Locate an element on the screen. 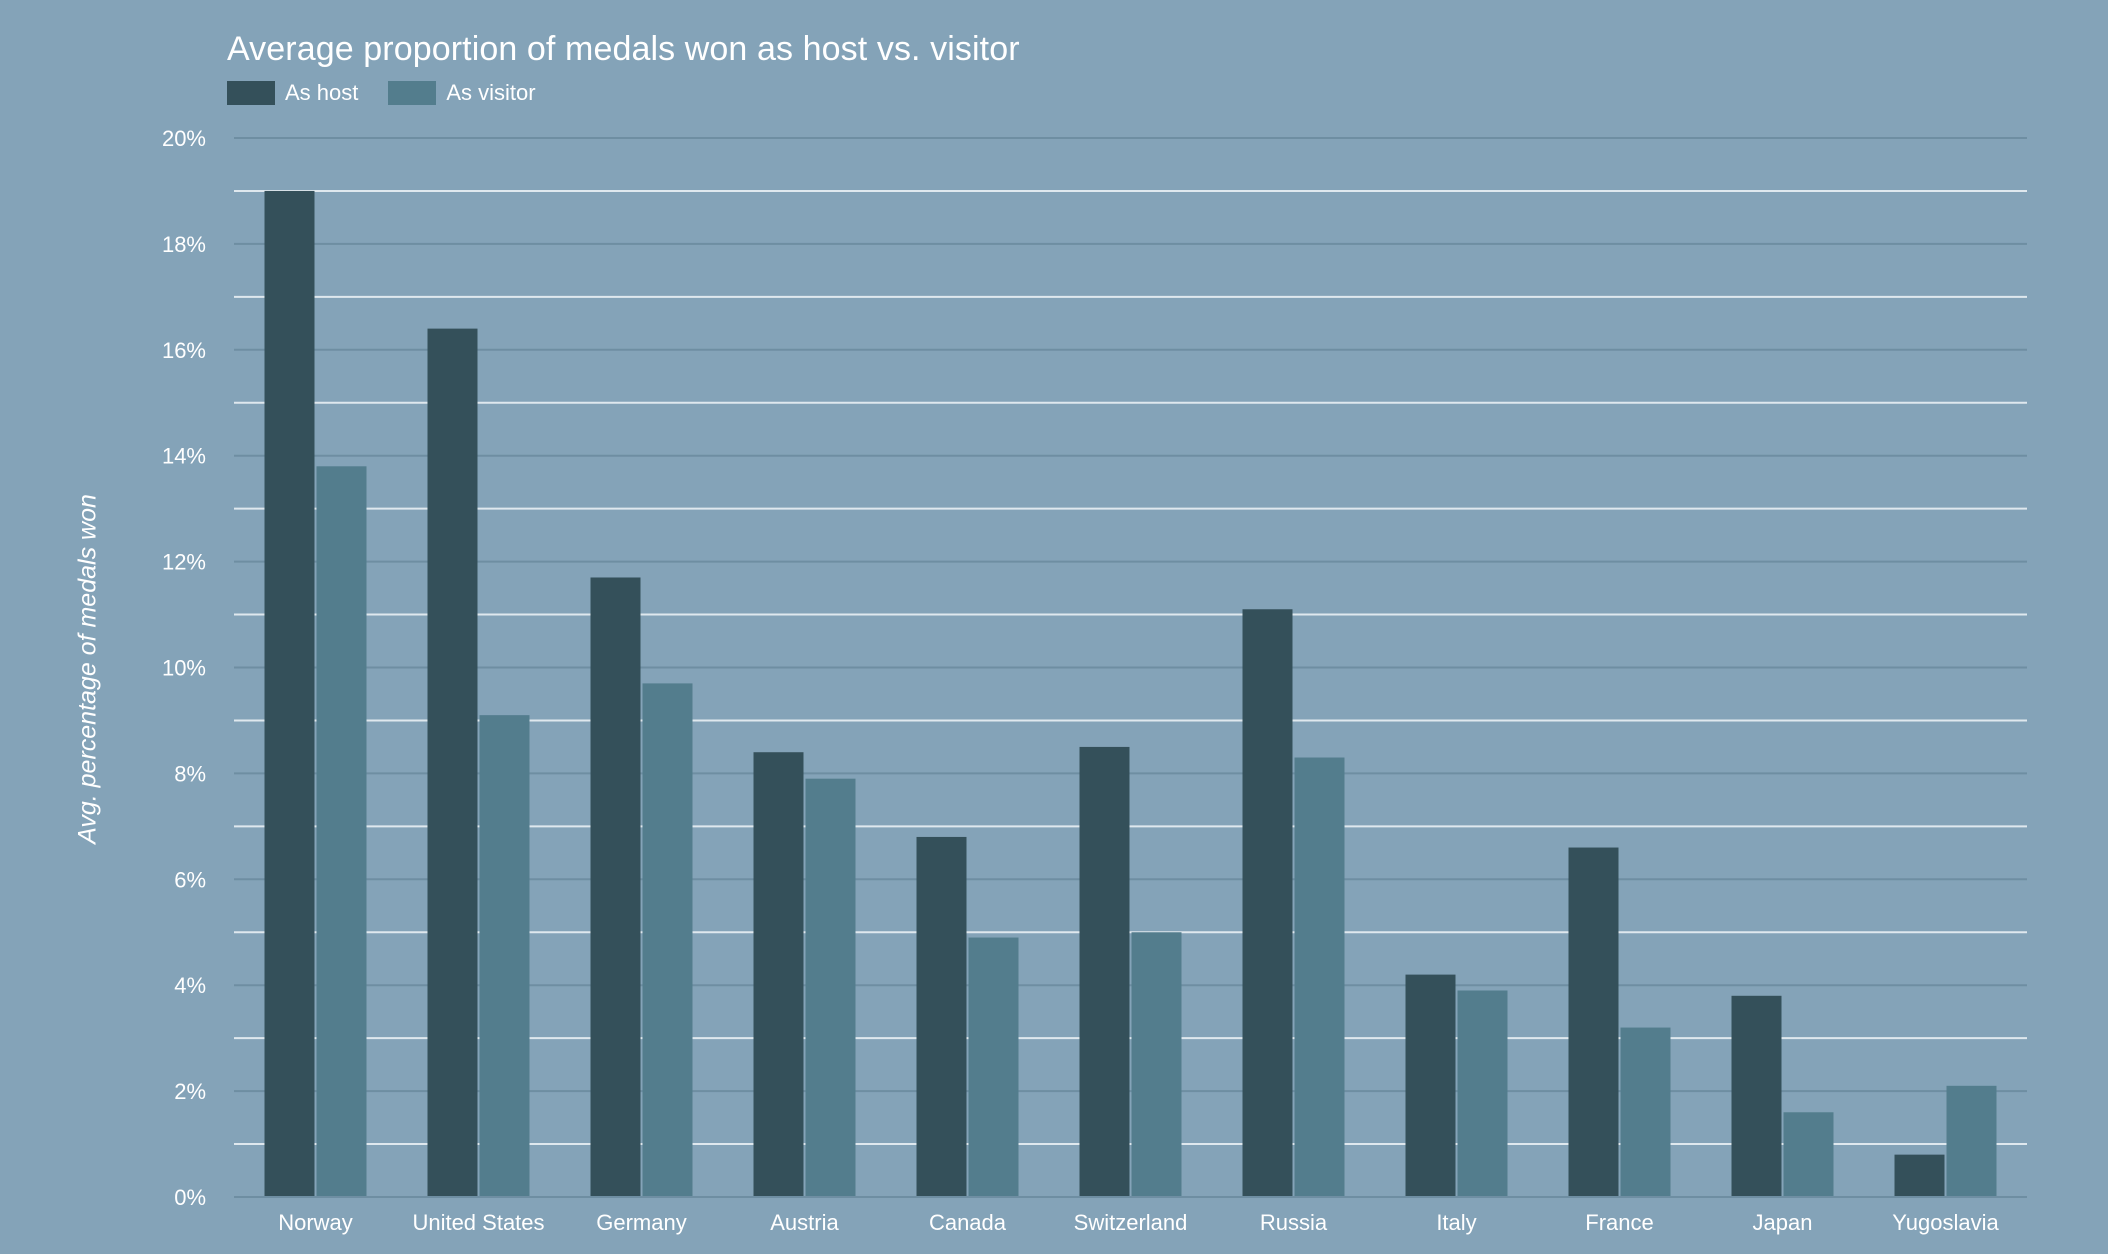 The image size is (2108, 1254). x-tick-label: Italy is located at coordinates (1456, 1222).